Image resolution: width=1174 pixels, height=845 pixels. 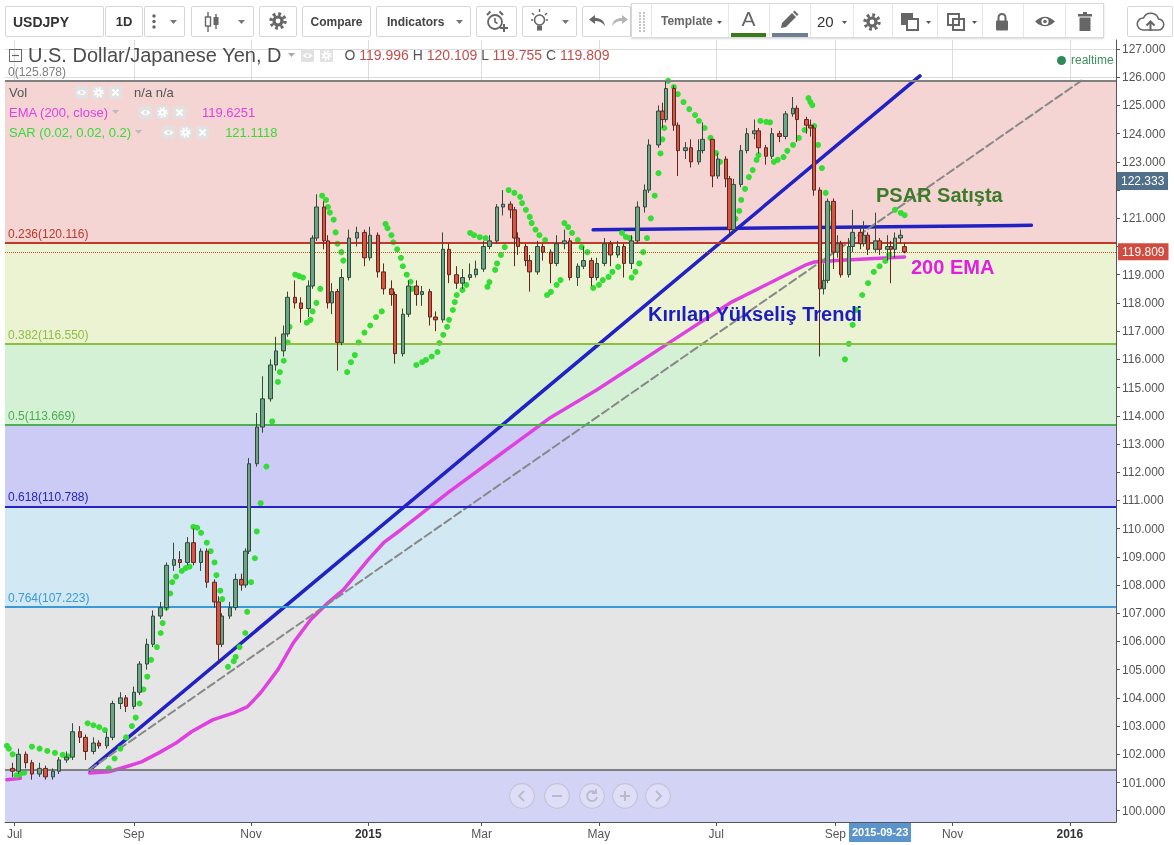 I want to click on text: 2015-09-23, so click(x=880, y=832).